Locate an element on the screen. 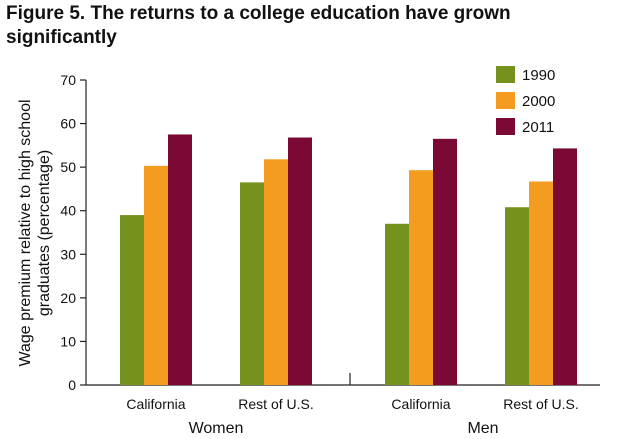 Image resolution: width=618 pixels, height=439 pixels. legend-swatch-1990 is located at coordinates (505, 74).